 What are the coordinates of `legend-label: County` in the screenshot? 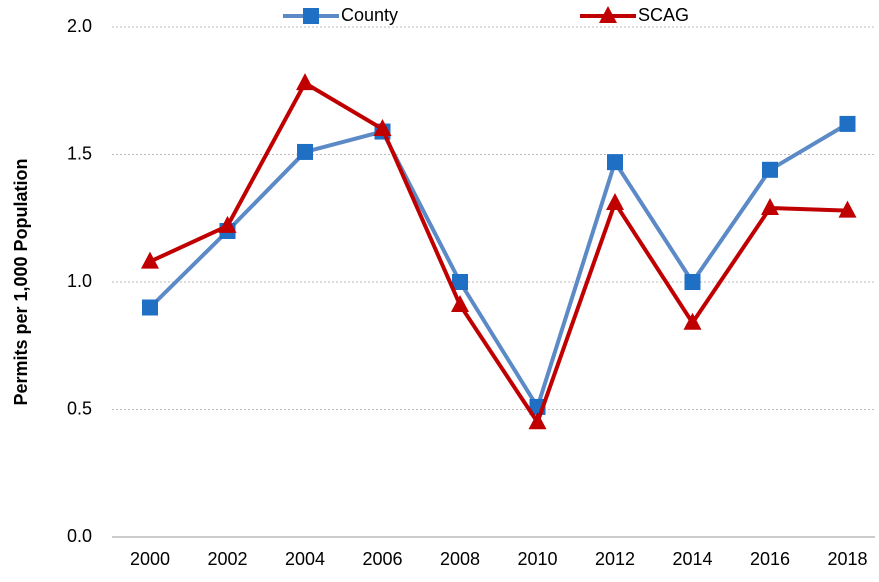 It's located at (369, 15).